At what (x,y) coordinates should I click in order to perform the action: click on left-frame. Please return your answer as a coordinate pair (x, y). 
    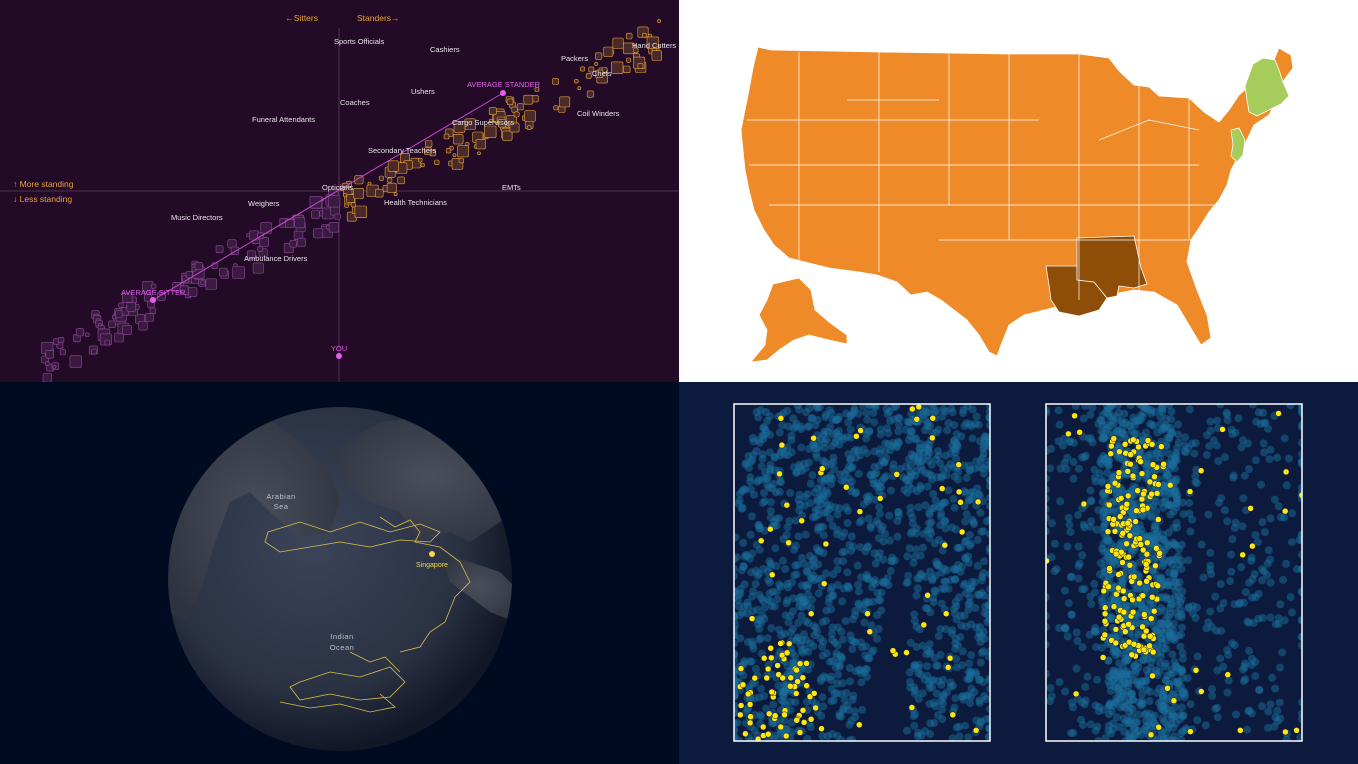
    Looking at the image, I should click on (862, 572).